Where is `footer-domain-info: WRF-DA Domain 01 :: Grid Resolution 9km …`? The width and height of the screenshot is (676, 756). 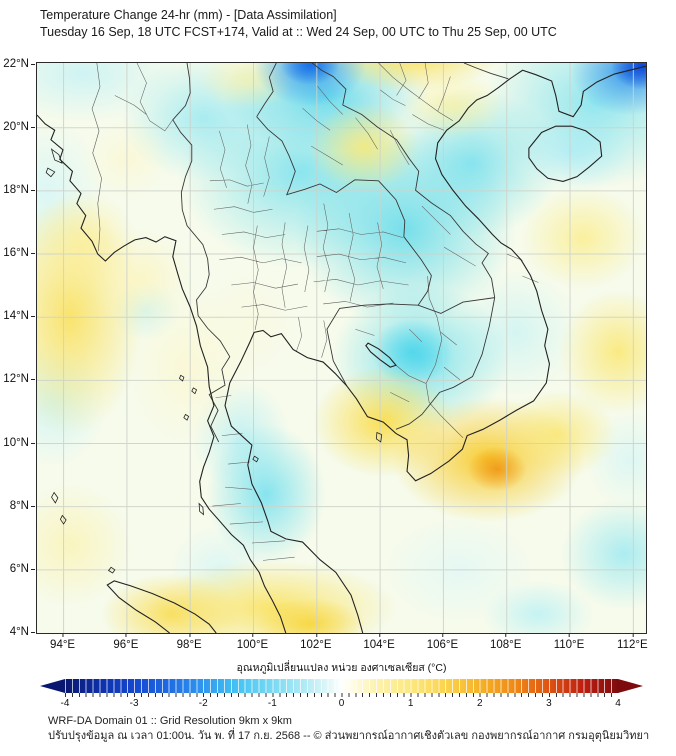 footer-domain-info: WRF-DA Domain 01 :: Grid Resolution 9km … is located at coordinates (170, 721).